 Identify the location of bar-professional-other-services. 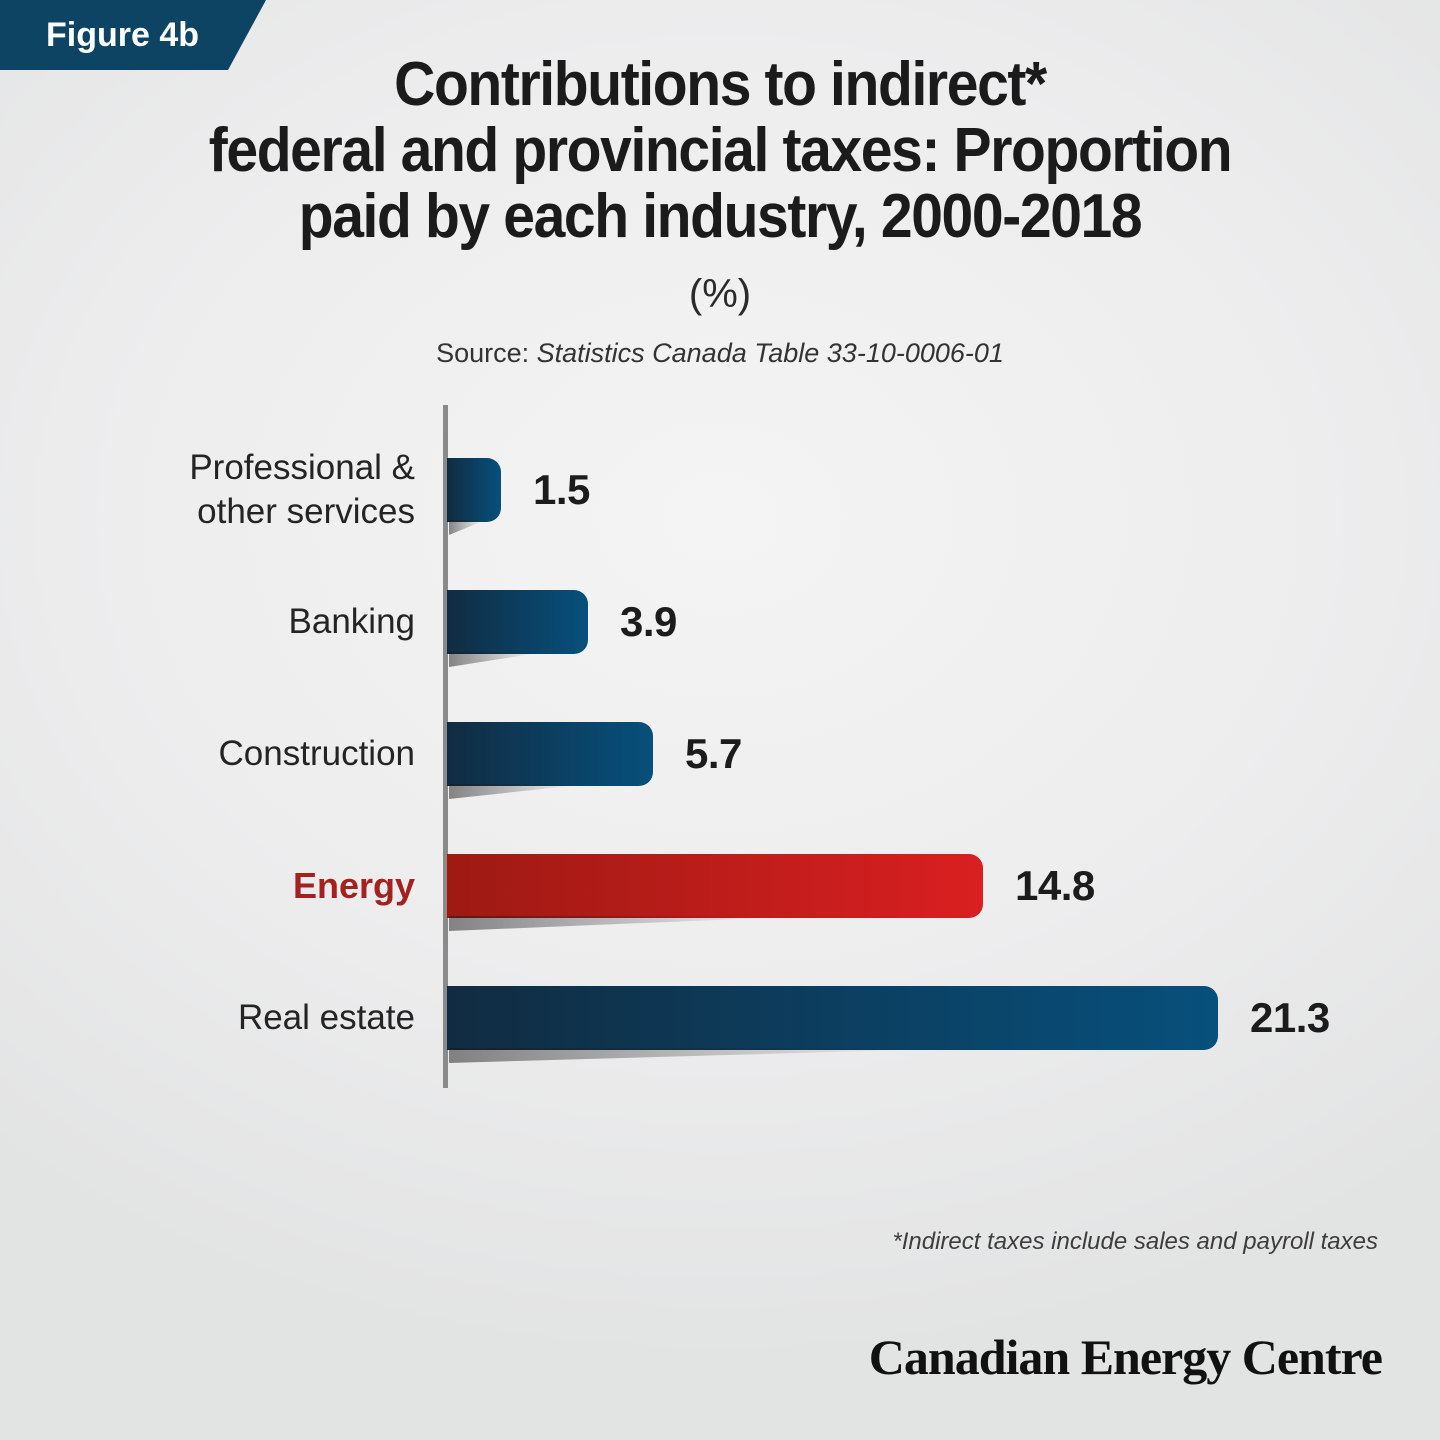
(474, 490).